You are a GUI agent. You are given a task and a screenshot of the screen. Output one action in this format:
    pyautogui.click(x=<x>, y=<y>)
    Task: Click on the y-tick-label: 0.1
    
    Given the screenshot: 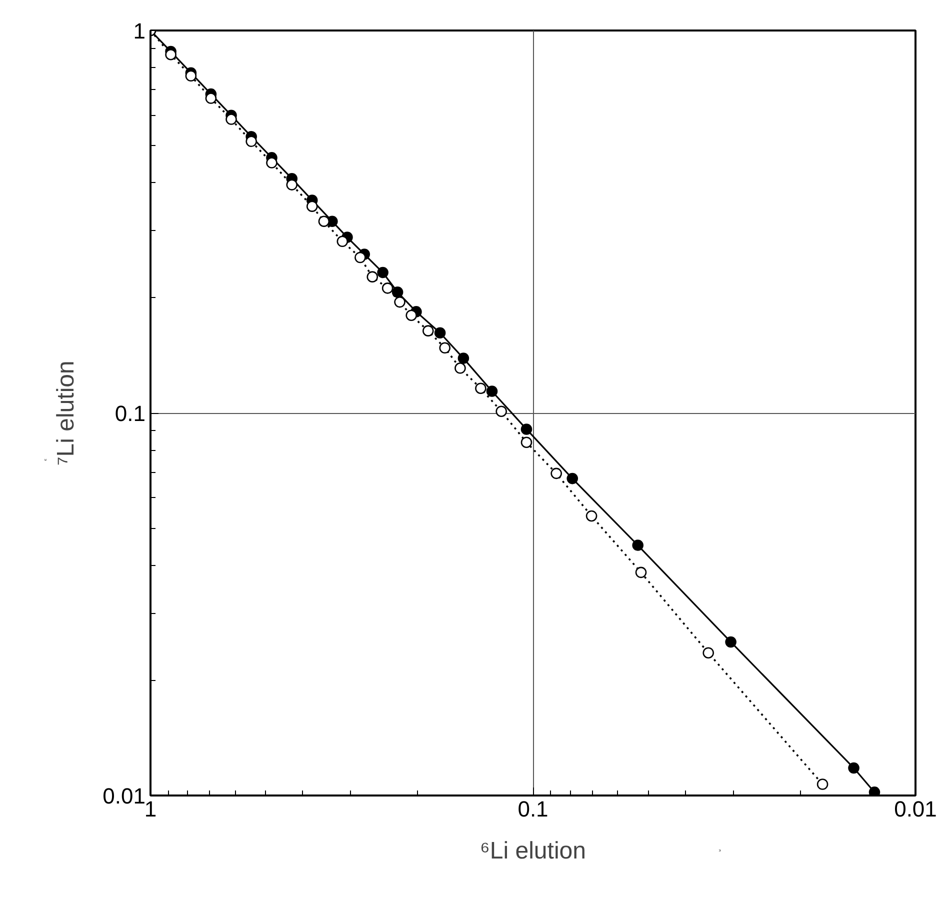 What is the action you would take?
    pyautogui.click(x=130, y=413)
    